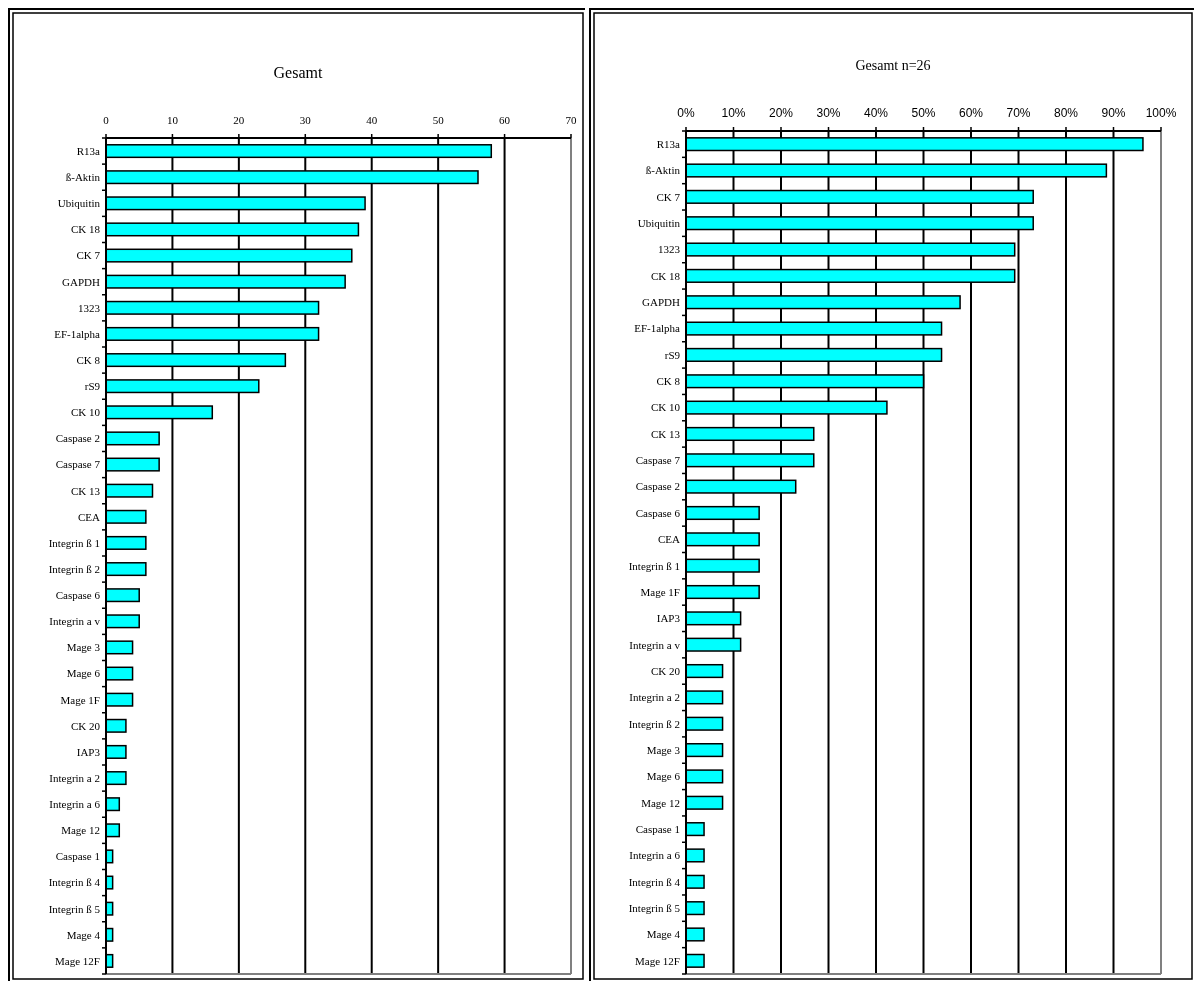 This screenshot has width=1202, height=981. I want to click on x-tick-label: 50, so click(438, 120).